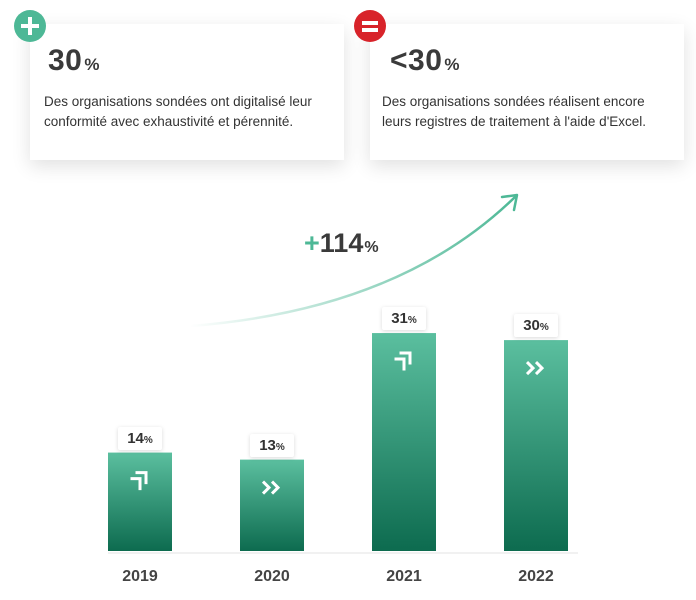 This screenshot has height=600, width=696. I want to click on plus-icon, so click(30, 26).